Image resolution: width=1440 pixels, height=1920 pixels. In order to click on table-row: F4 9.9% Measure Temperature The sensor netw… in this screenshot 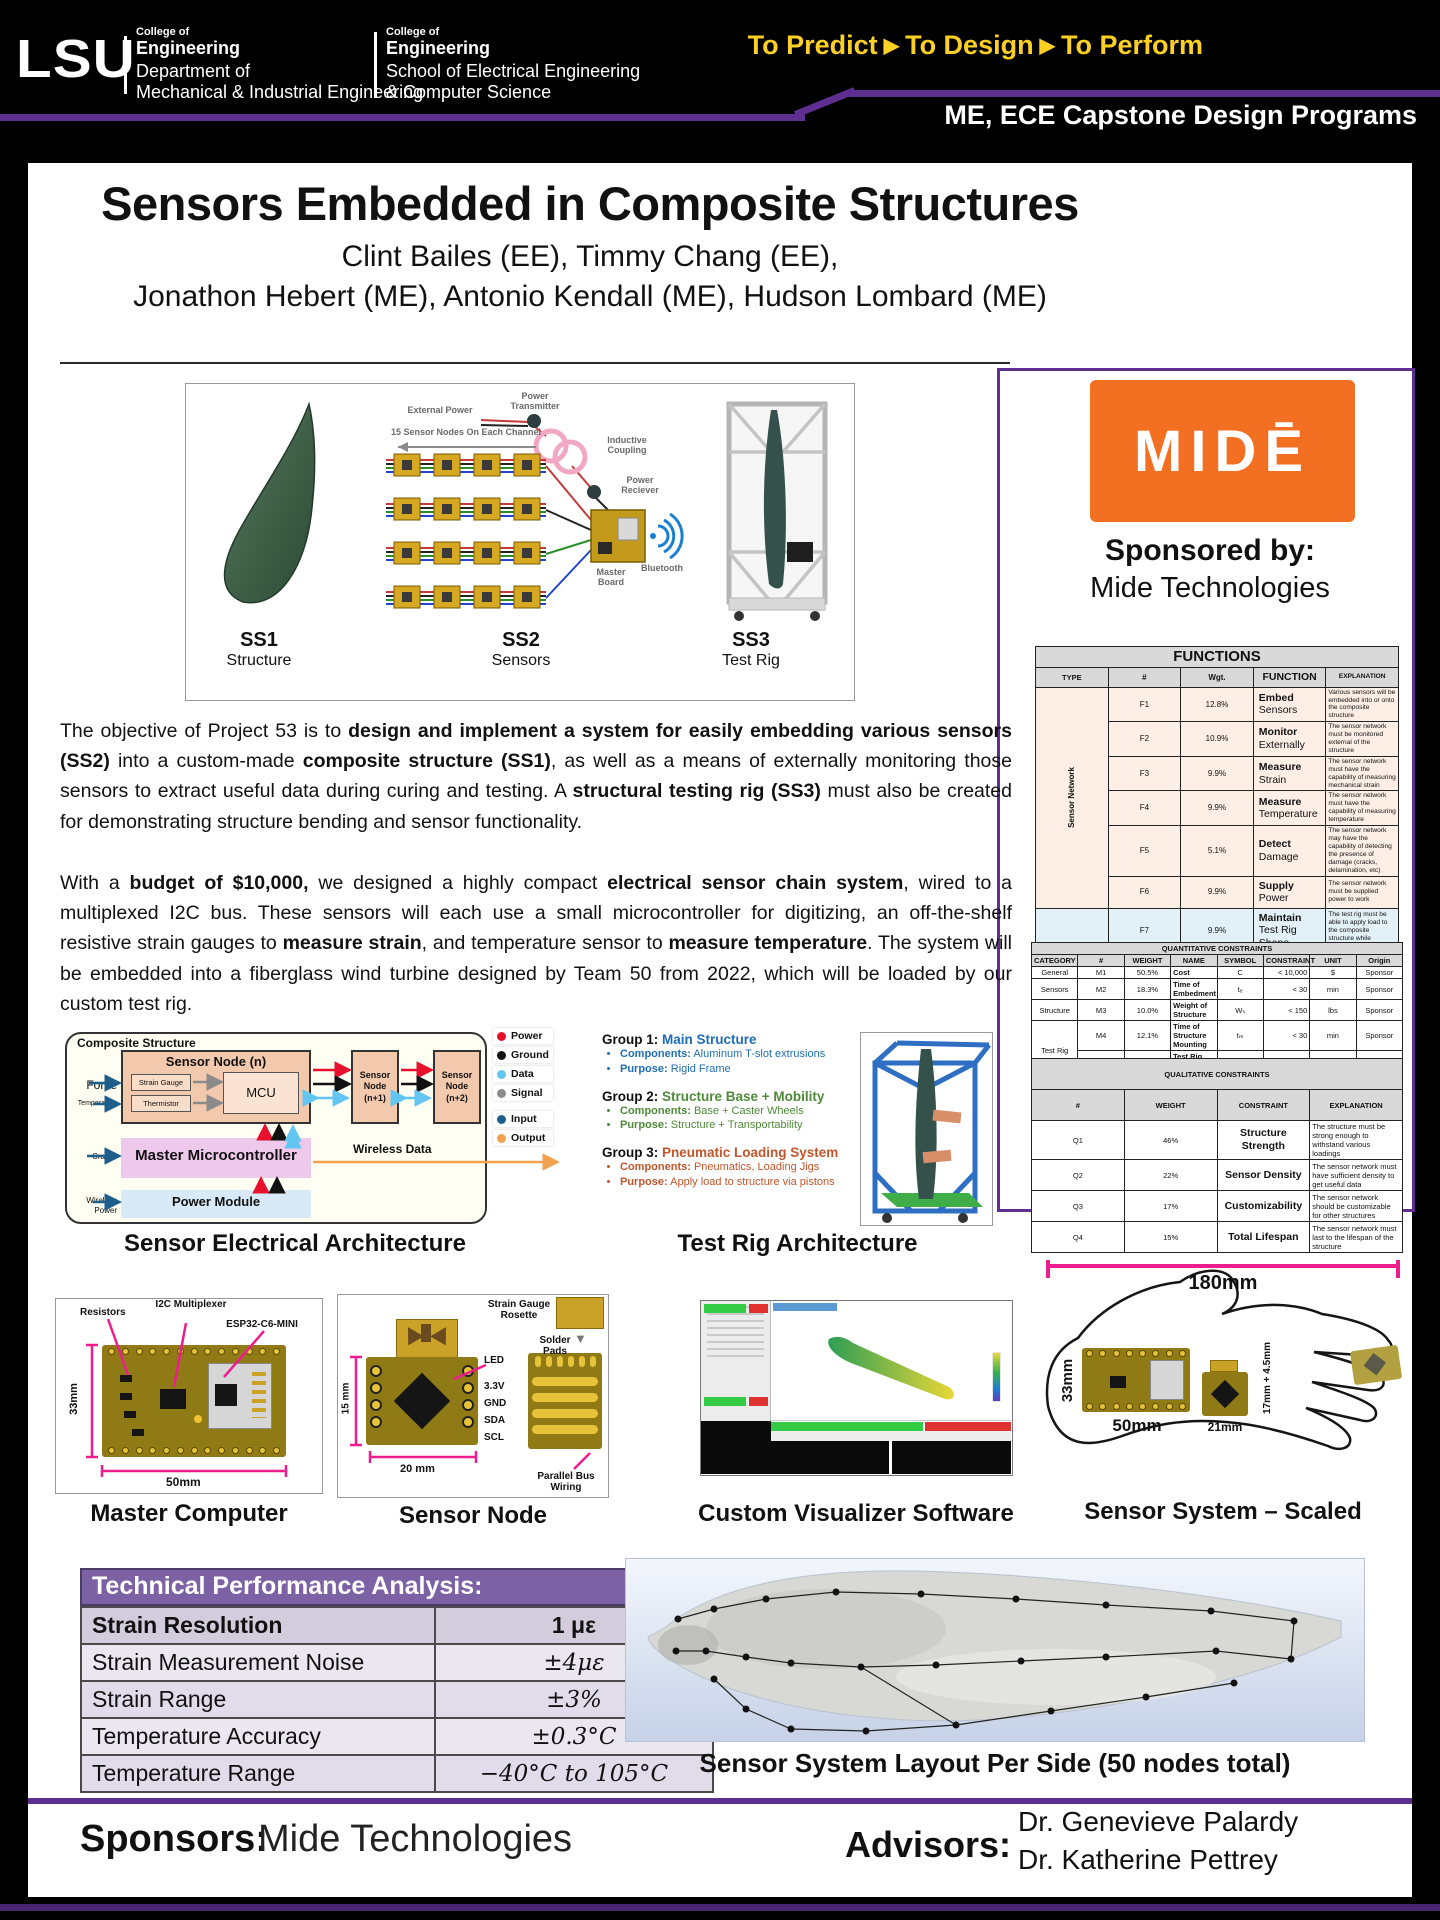, I will do `click(1217, 808)`.